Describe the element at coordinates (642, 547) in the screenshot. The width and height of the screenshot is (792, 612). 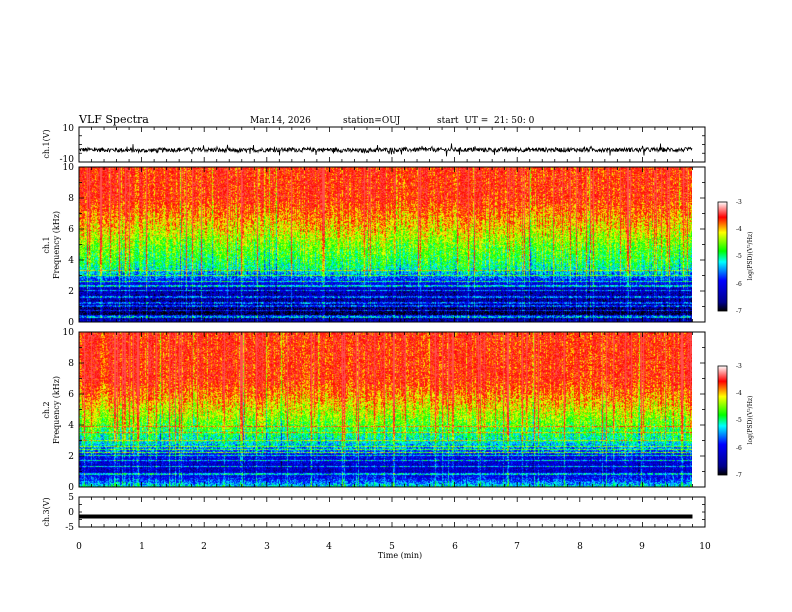
I see `xtick-label: 9` at that location.